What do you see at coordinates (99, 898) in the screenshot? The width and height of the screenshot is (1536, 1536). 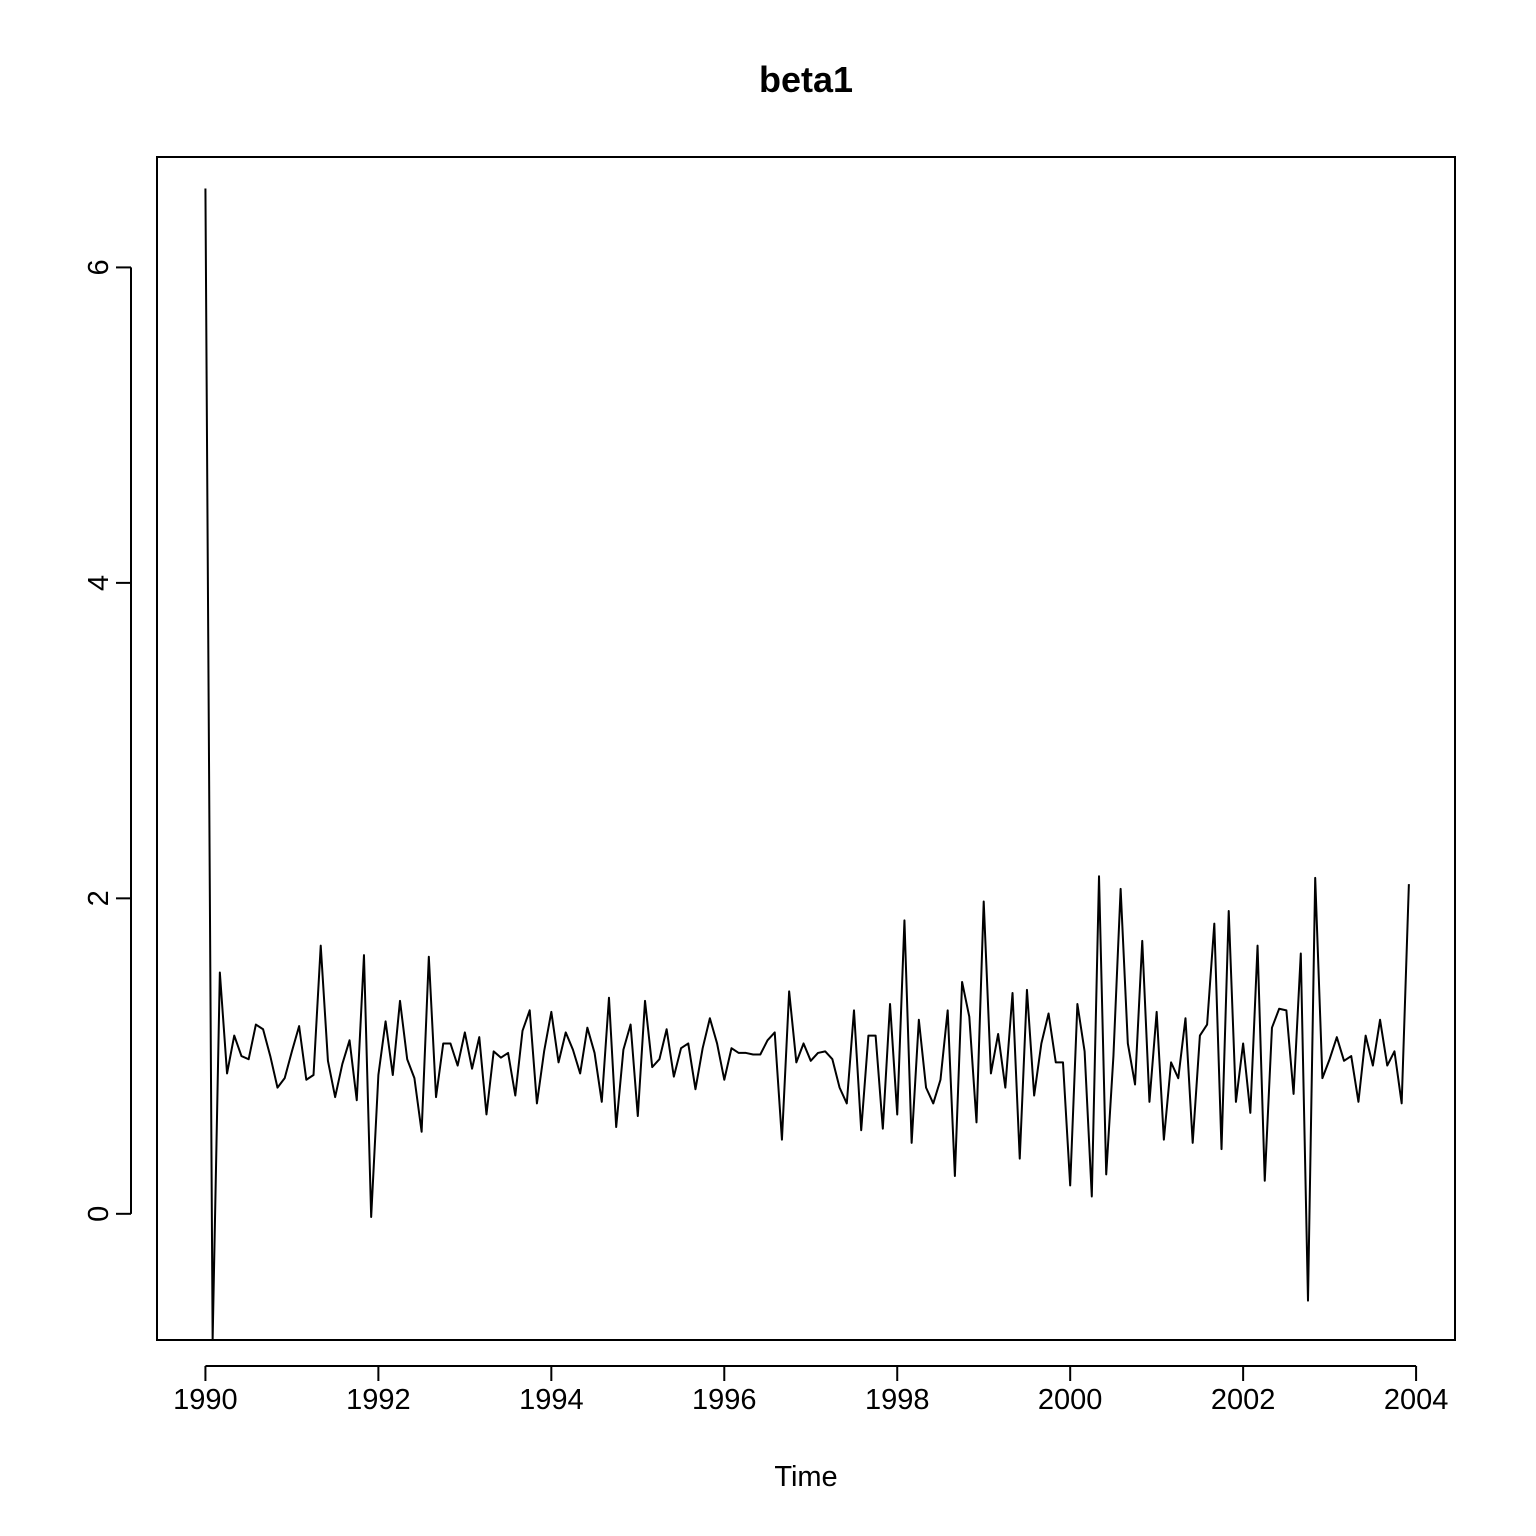 I see `y-tick-label: 2` at bounding box center [99, 898].